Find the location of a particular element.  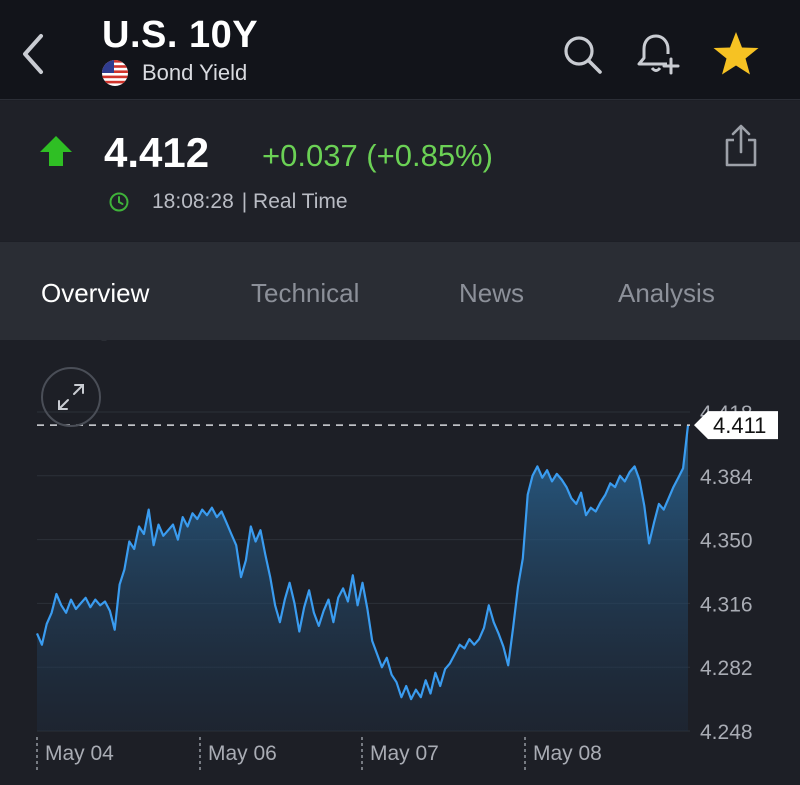

star-icon is located at coordinates (736, 53).